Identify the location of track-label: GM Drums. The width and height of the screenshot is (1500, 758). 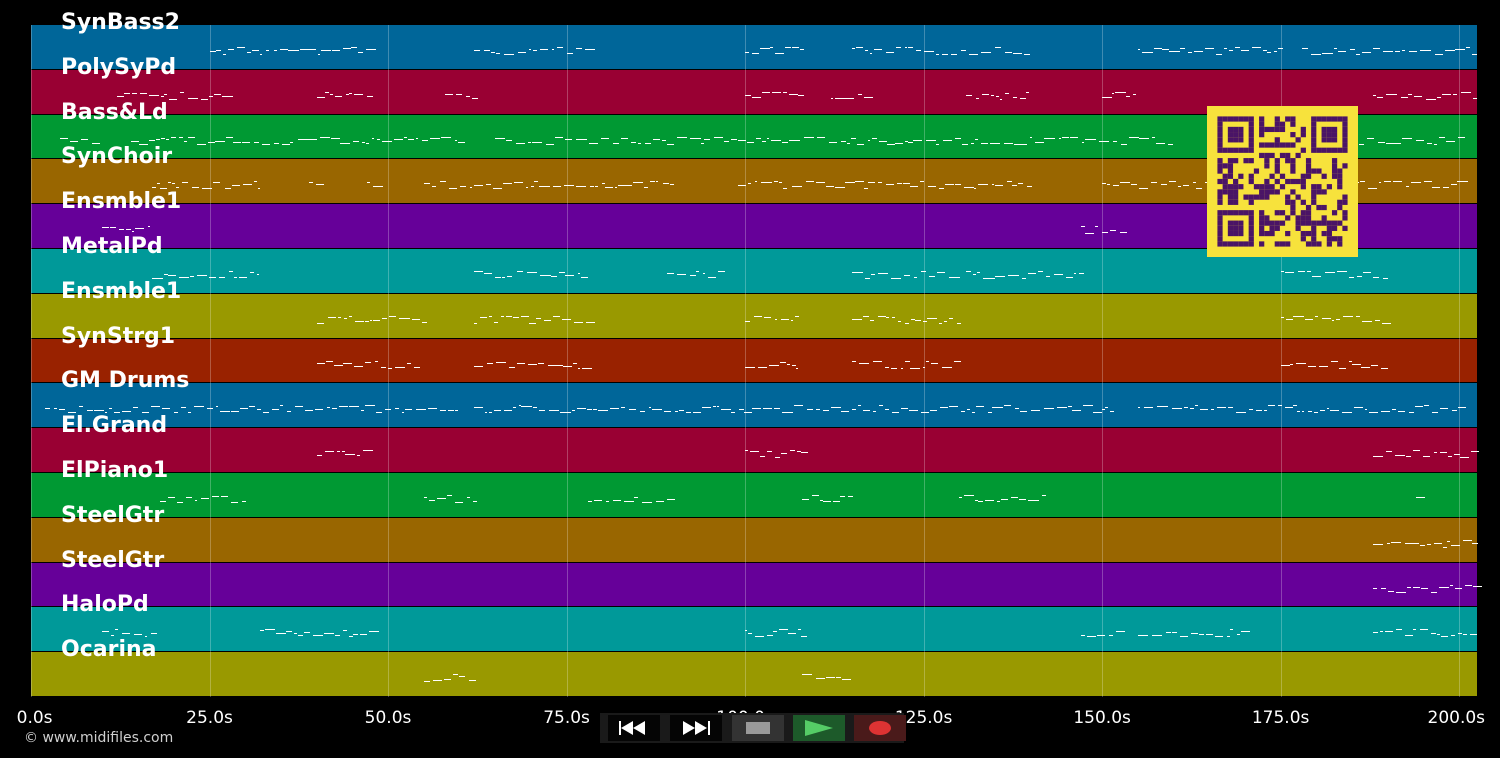
(125, 381).